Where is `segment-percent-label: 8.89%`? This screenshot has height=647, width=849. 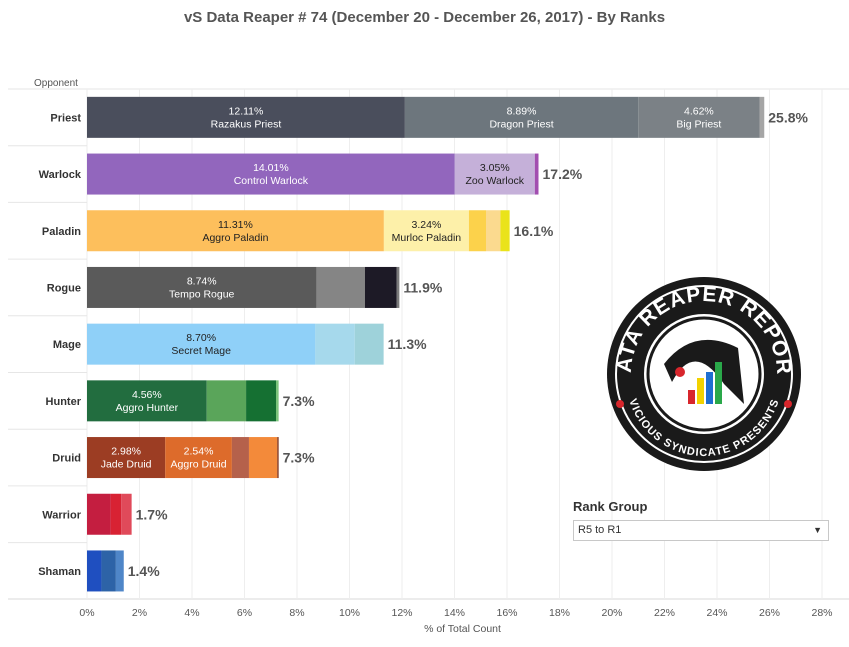 segment-percent-label: 8.89% is located at coordinates (522, 111).